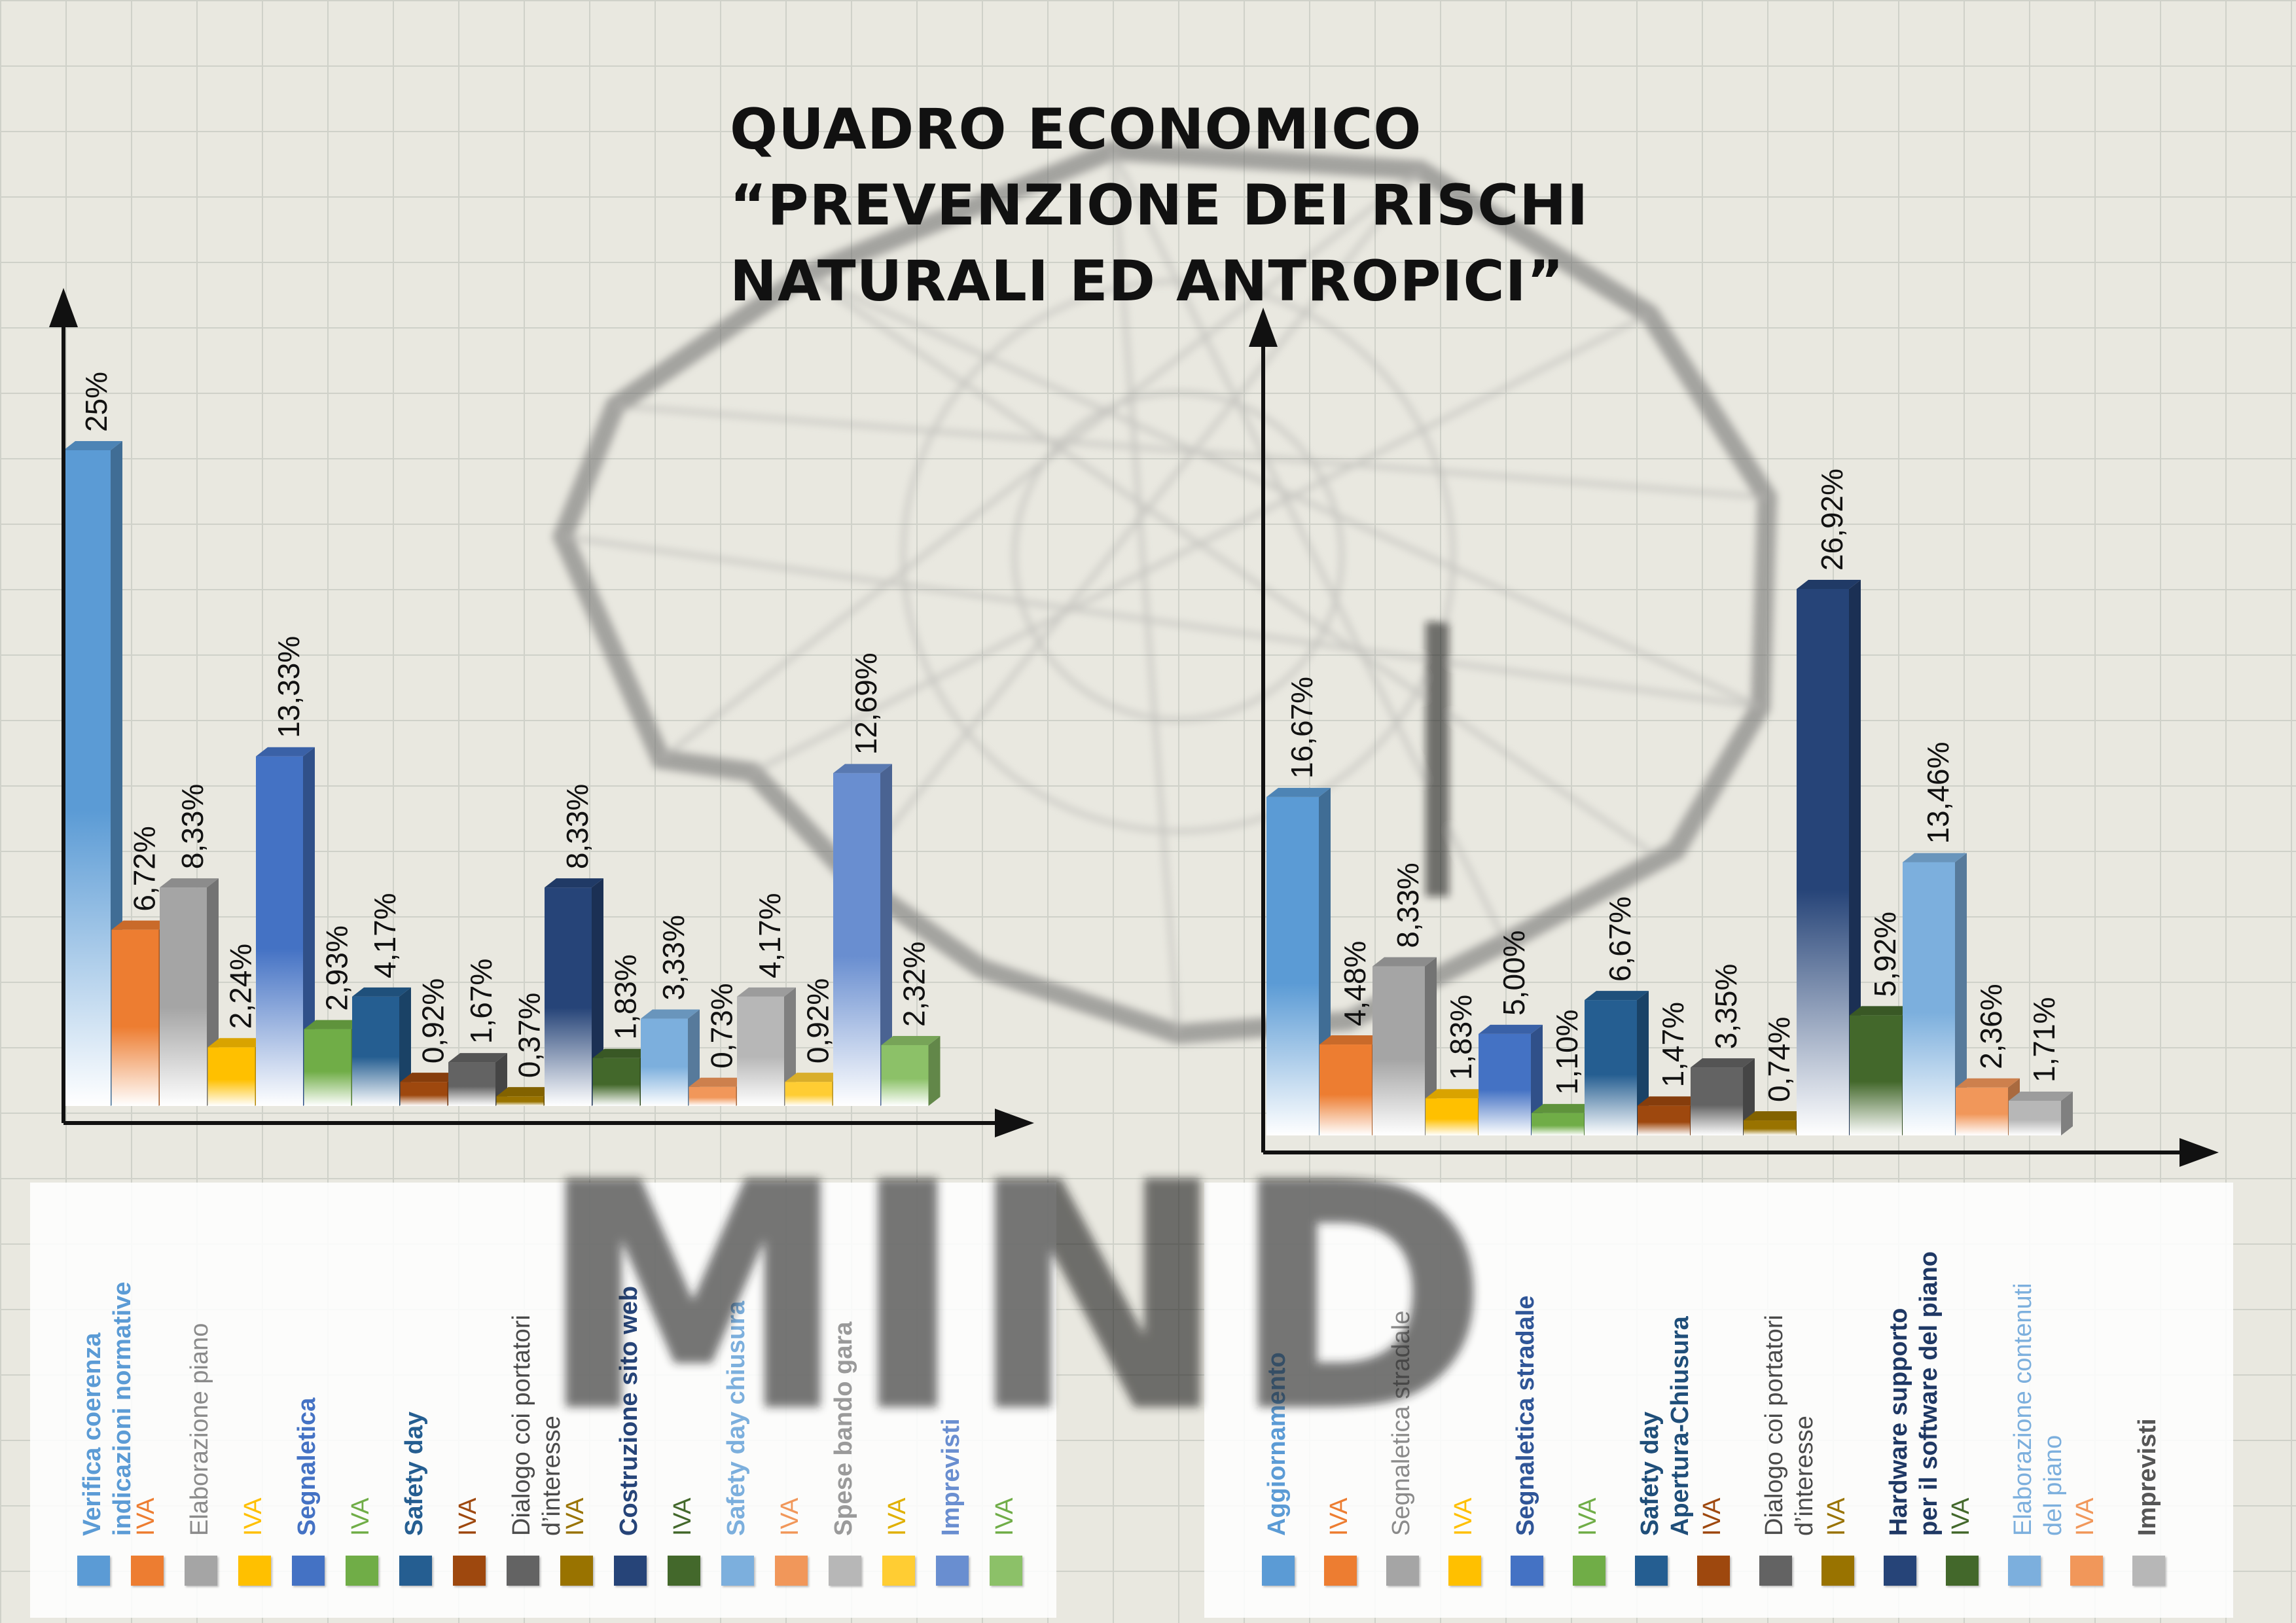 This screenshot has height=1623, width=2296. What do you see at coordinates (63, 307) in the screenshot?
I see `y-axis-arrow` at bounding box center [63, 307].